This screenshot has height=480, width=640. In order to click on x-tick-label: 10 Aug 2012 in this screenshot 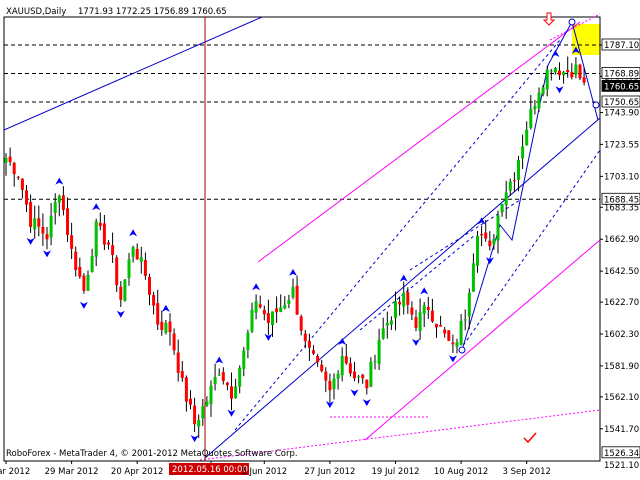, I will do `click(461, 472)`.